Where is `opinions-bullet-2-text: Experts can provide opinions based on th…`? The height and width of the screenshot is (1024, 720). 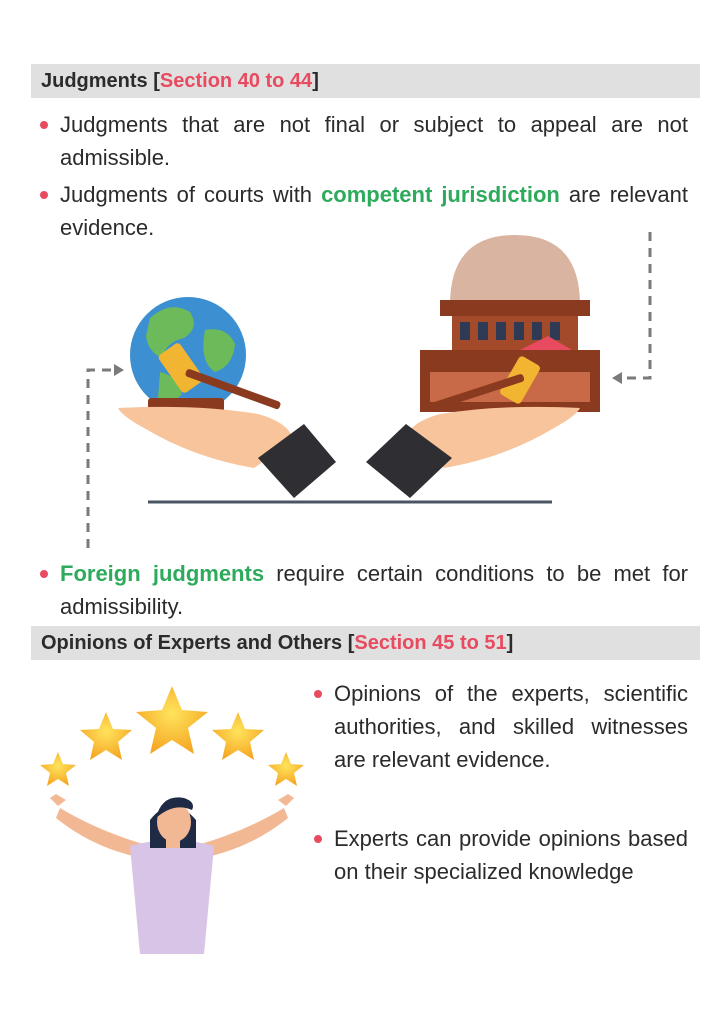
opinions-bullet-2-text: Experts can provide opinions based on th… is located at coordinates (511, 855).